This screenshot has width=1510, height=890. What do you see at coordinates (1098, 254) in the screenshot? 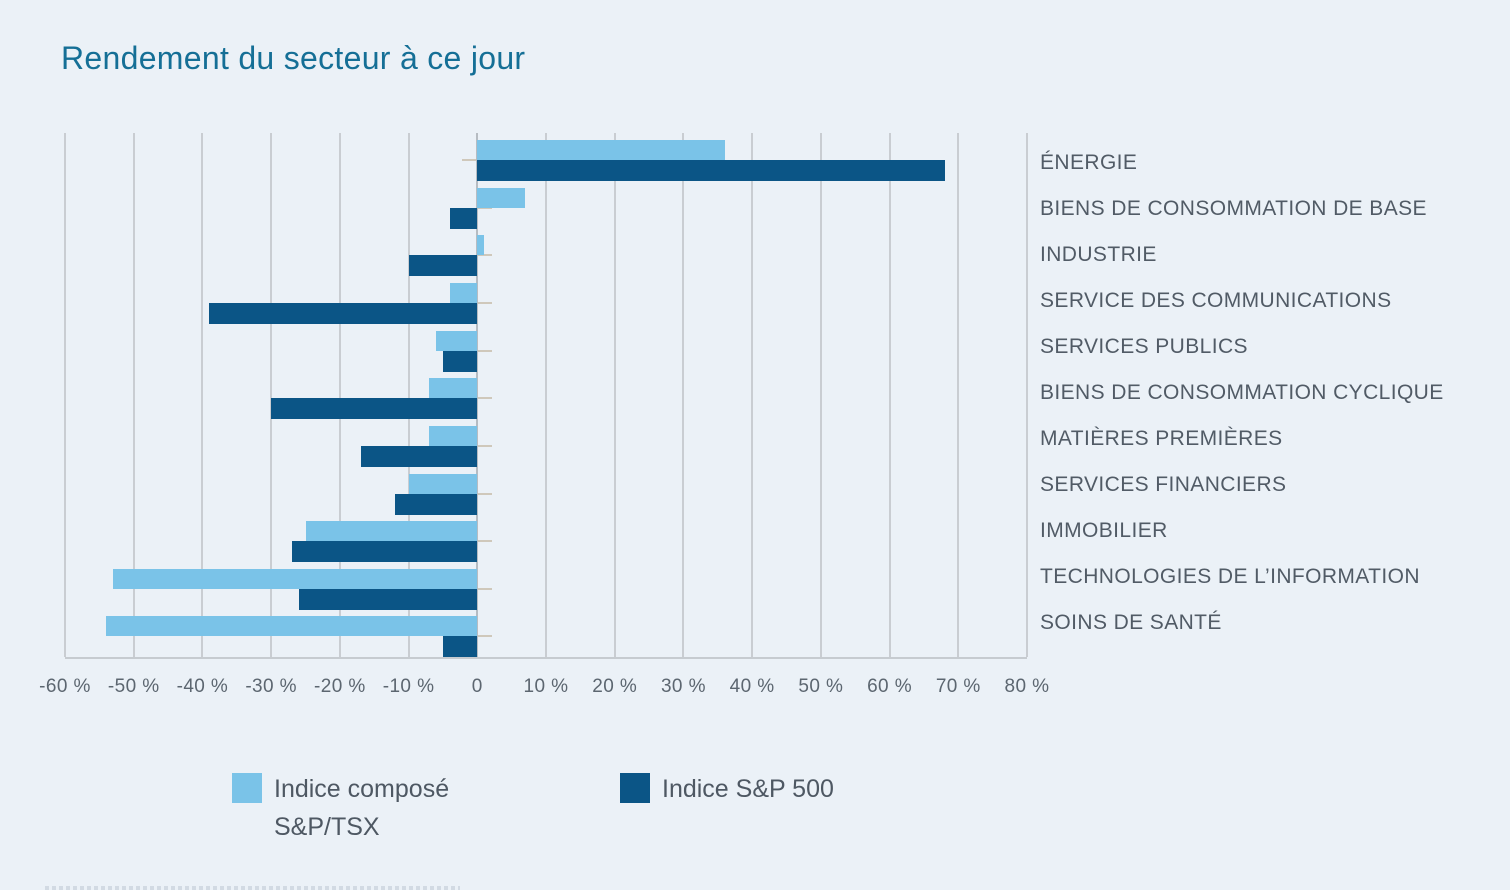
I see `category-label: INDUSTRIE` at bounding box center [1098, 254].